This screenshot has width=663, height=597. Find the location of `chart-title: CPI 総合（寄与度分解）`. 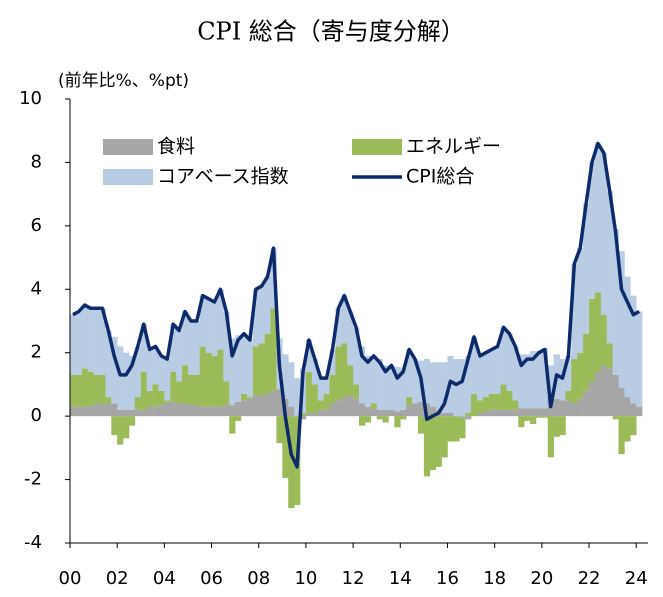

chart-title: CPI 総合（寄与度分解） is located at coordinates (331, 32).